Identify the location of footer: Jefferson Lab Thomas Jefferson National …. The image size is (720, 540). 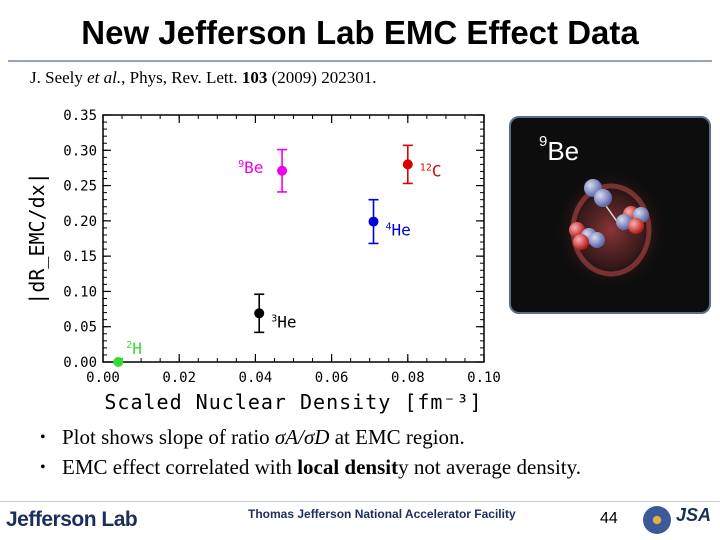
(360, 521).